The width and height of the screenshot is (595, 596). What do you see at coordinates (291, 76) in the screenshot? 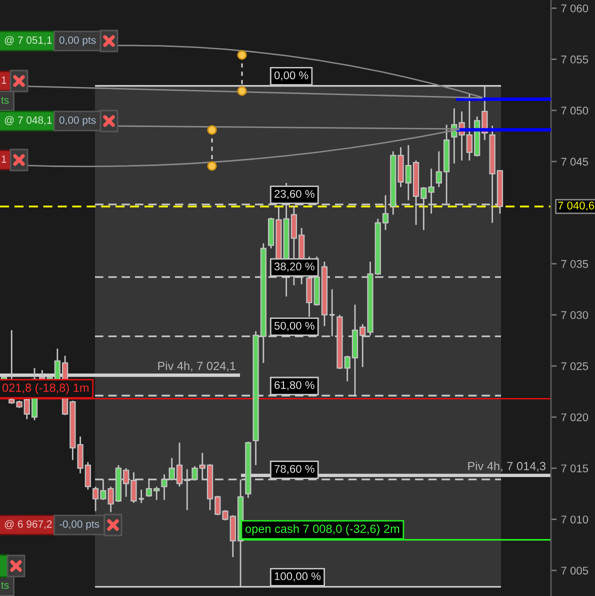
I see `annotation: 0,00 %` at bounding box center [291, 76].